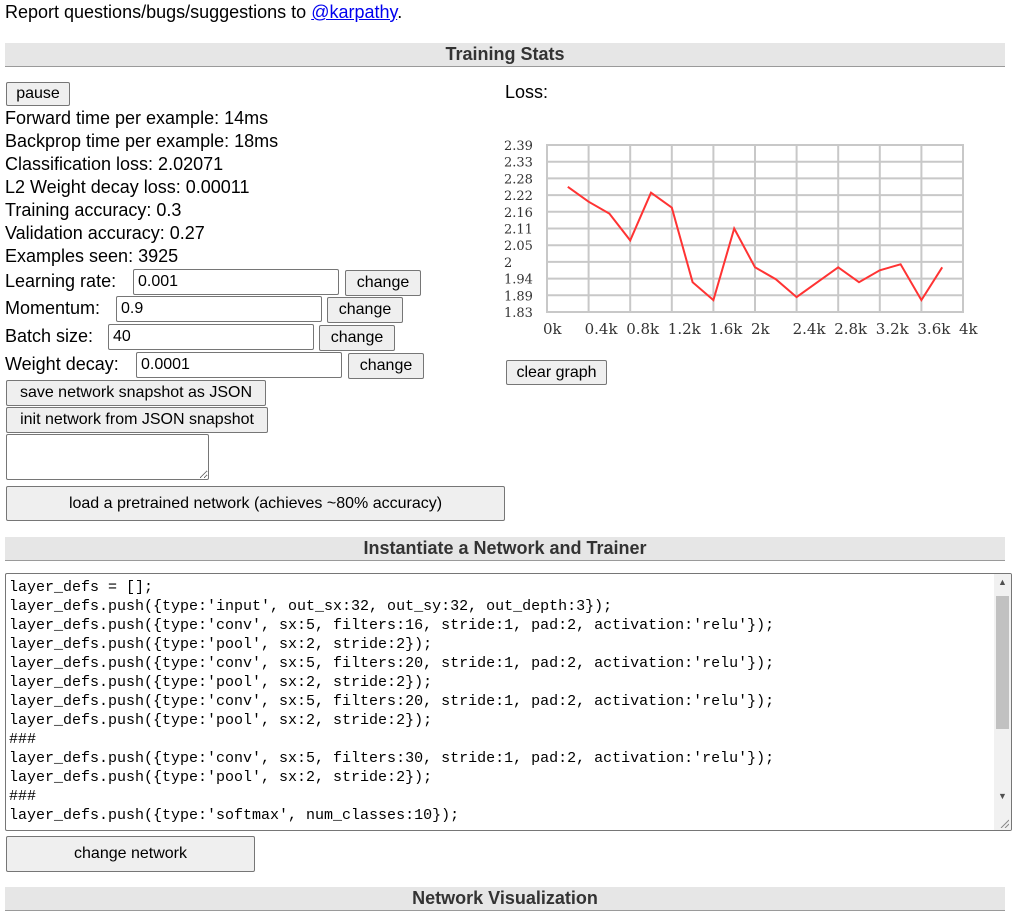  Describe the element at coordinates (1004, 823) in the screenshot. I see `resize-grip-icon` at that location.